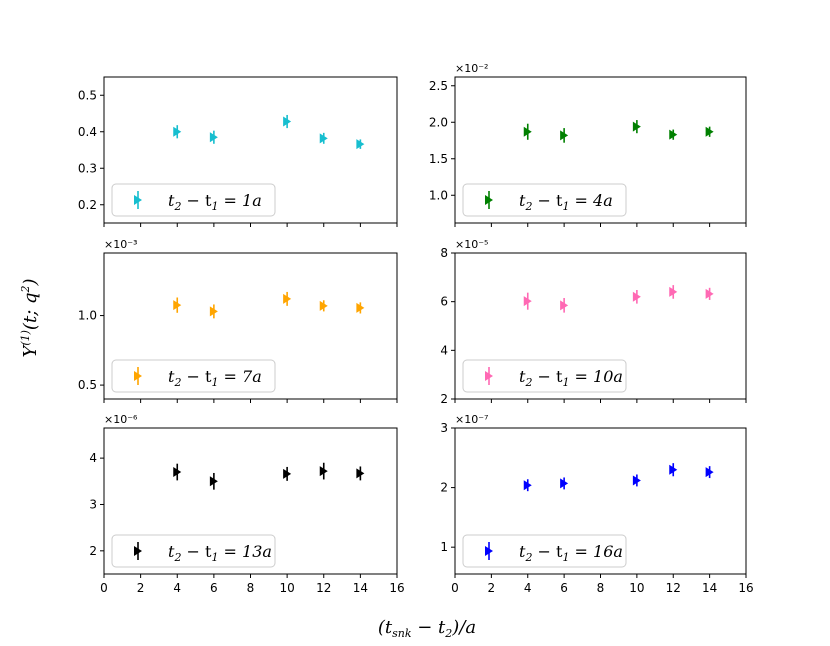  Describe the element at coordinates (215, 202) in the screenshot. I see `legend-label: t2 − t1 = 1a` at that location.